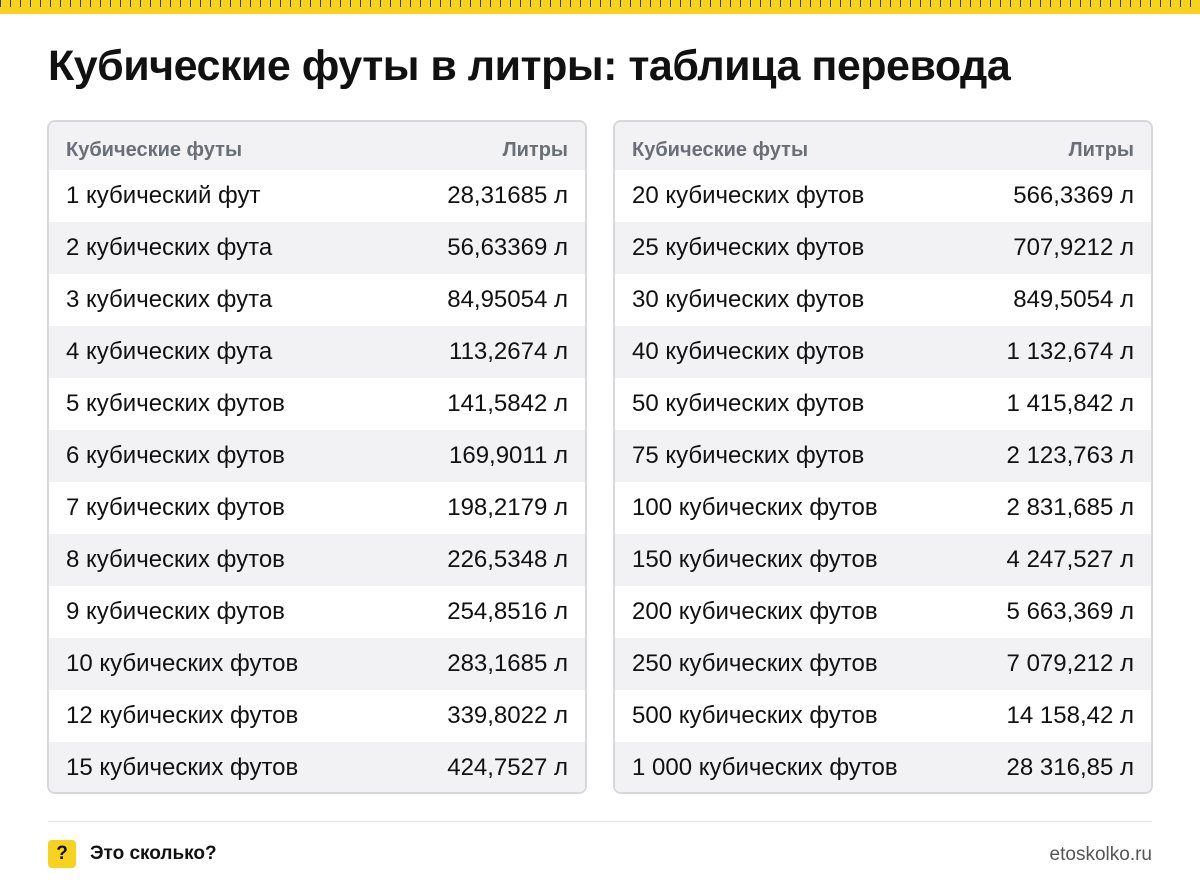 This screenshot has width=1200, height=885. What do you see at coordinates (317, 560) in the screenshot?
I see `table-row: 8 кубических футов 226,5348 л` at bounding box center [317, 560].